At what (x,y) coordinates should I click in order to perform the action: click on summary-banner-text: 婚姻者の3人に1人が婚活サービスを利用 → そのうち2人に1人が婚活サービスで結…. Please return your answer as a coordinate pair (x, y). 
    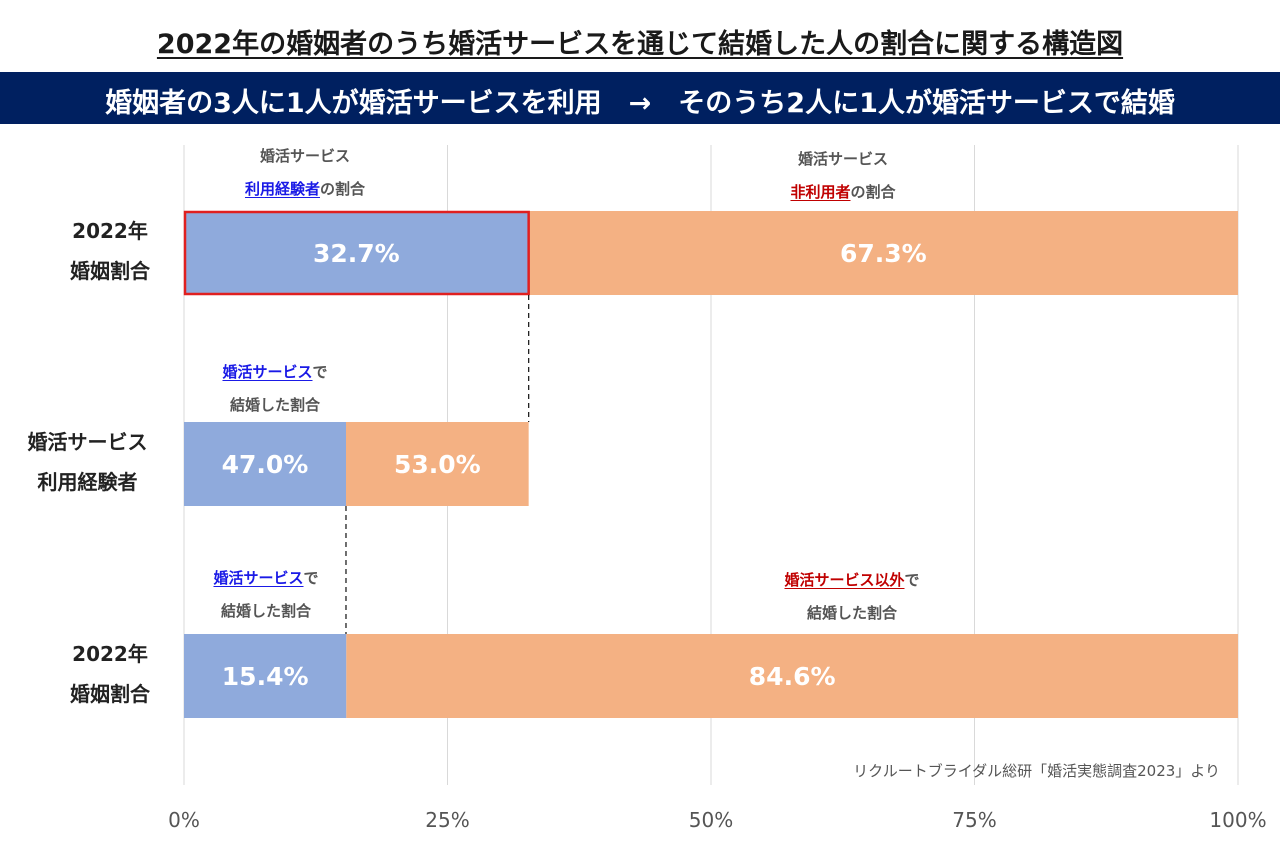
    Looking at the image, I should click on (640, 103).